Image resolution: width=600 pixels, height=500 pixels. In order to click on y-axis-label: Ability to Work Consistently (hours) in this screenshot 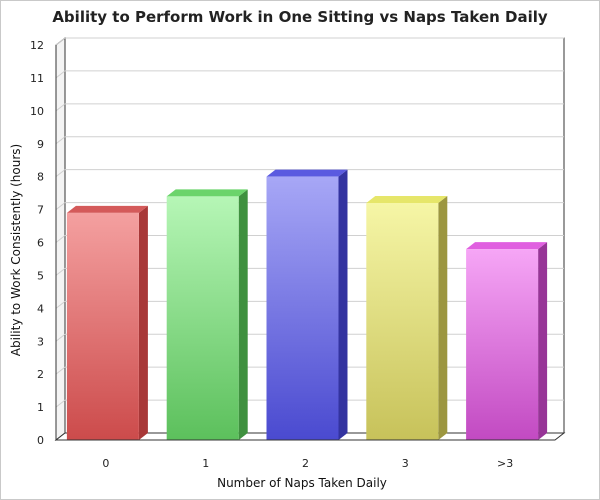, I will do `click(16, 250)`.